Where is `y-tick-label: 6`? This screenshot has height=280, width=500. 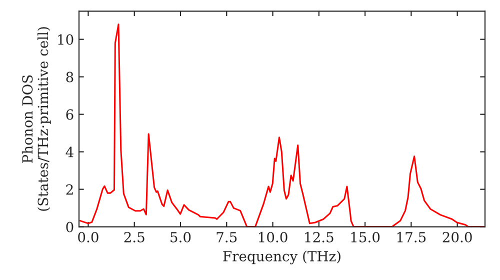 y-tick-label: 6 is located at coordinates (70, 114).